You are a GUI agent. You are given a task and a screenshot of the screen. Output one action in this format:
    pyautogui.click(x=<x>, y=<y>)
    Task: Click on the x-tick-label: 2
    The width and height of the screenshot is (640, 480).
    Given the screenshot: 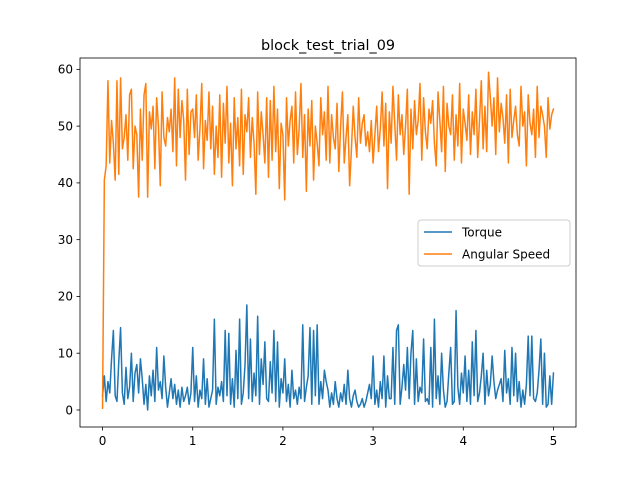 What is the action you would take?
    pyautogui.click(x=283, y=441)
    